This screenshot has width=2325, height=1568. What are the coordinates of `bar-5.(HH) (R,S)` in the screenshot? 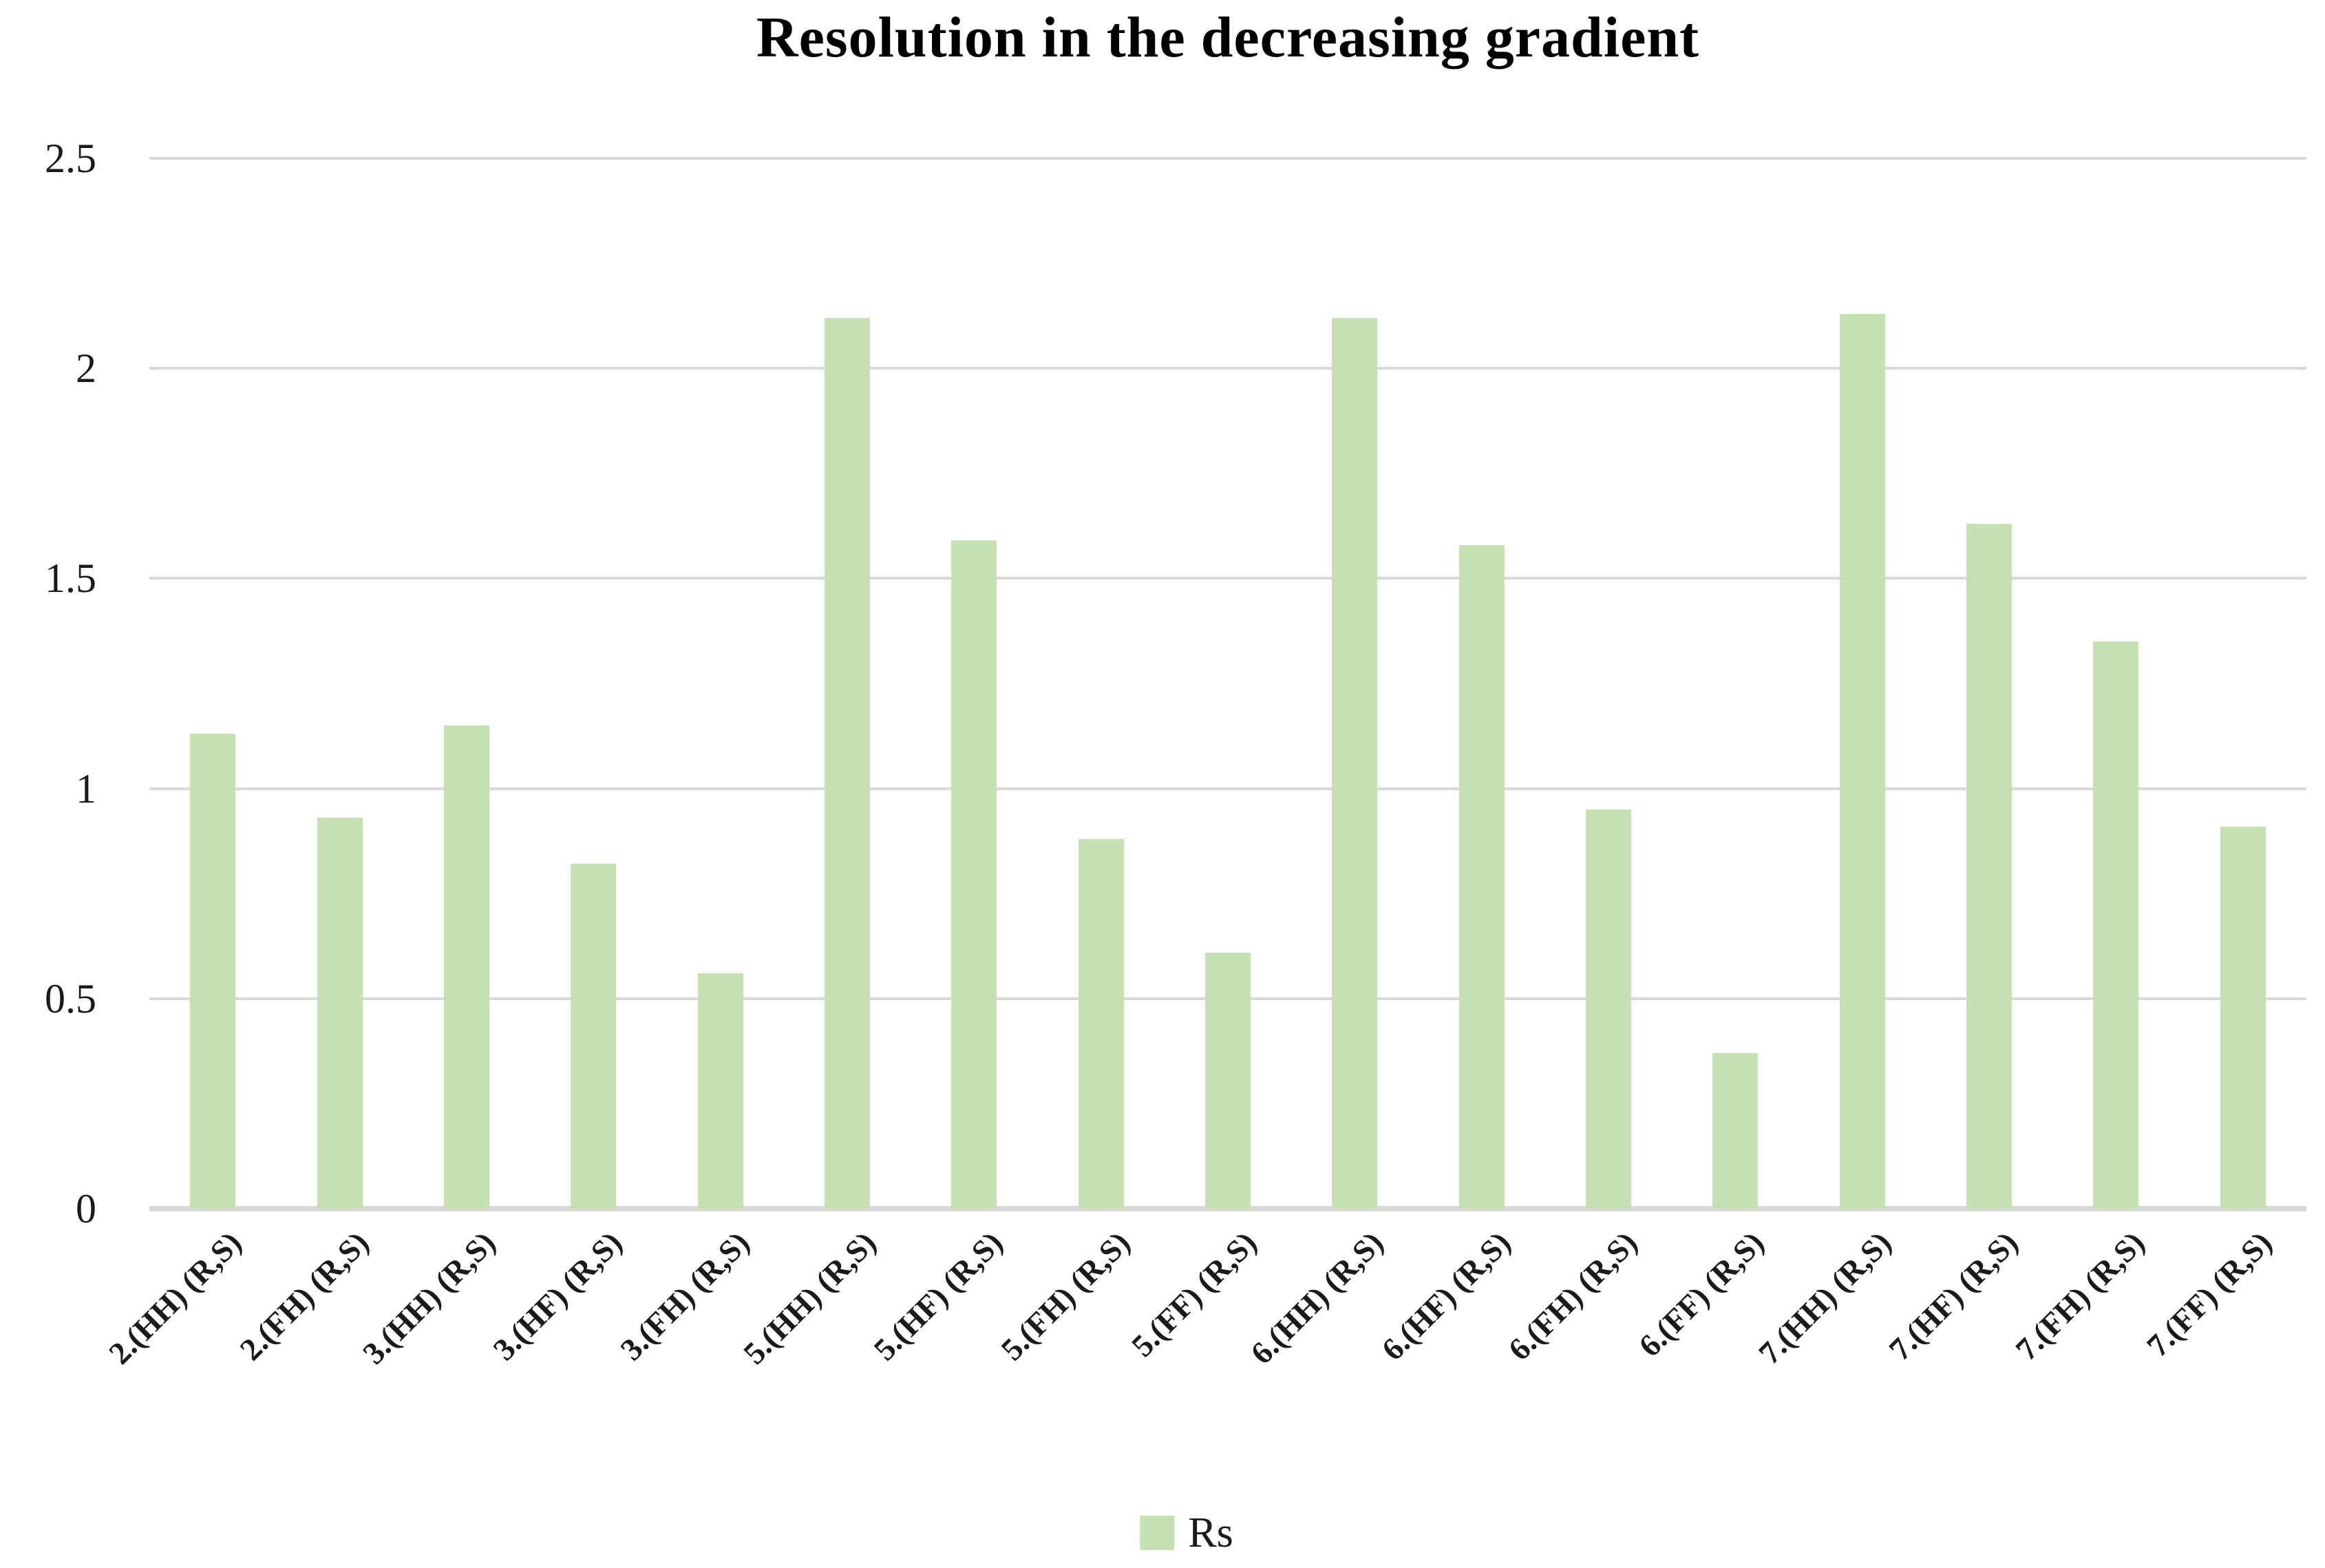 It's located at (847, 763).